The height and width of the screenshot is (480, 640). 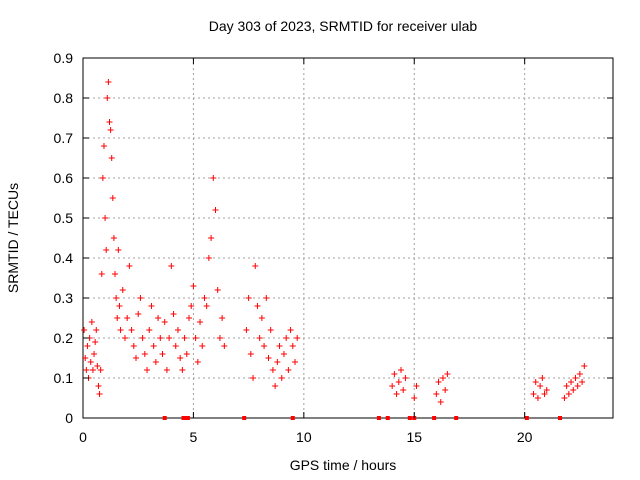 What do you see at coordinates (64, 138) in the screenshot?
I see `y-tick-label: 0.7` at bounding box center [64, 138].